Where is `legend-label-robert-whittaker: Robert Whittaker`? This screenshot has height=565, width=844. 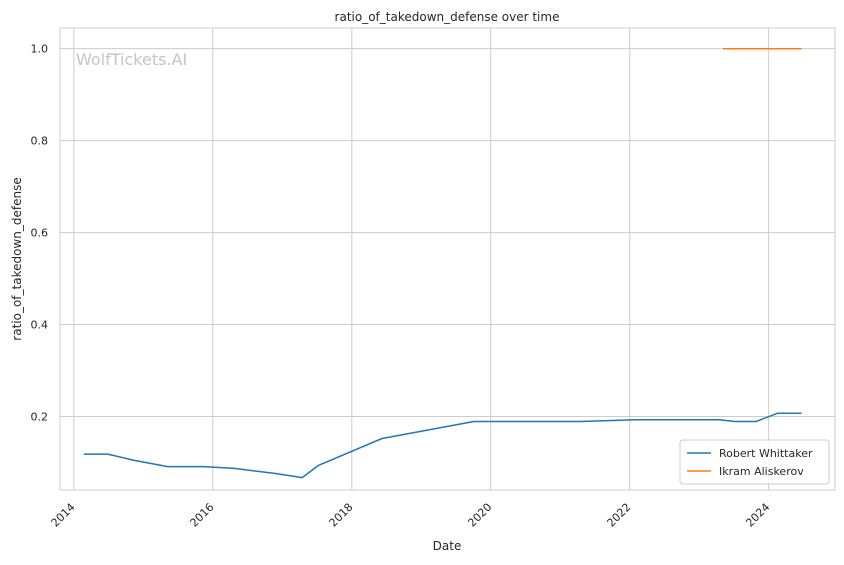
legend-label-robert-whittaker: Robert Whittaker is located at coordinates (766, 453).